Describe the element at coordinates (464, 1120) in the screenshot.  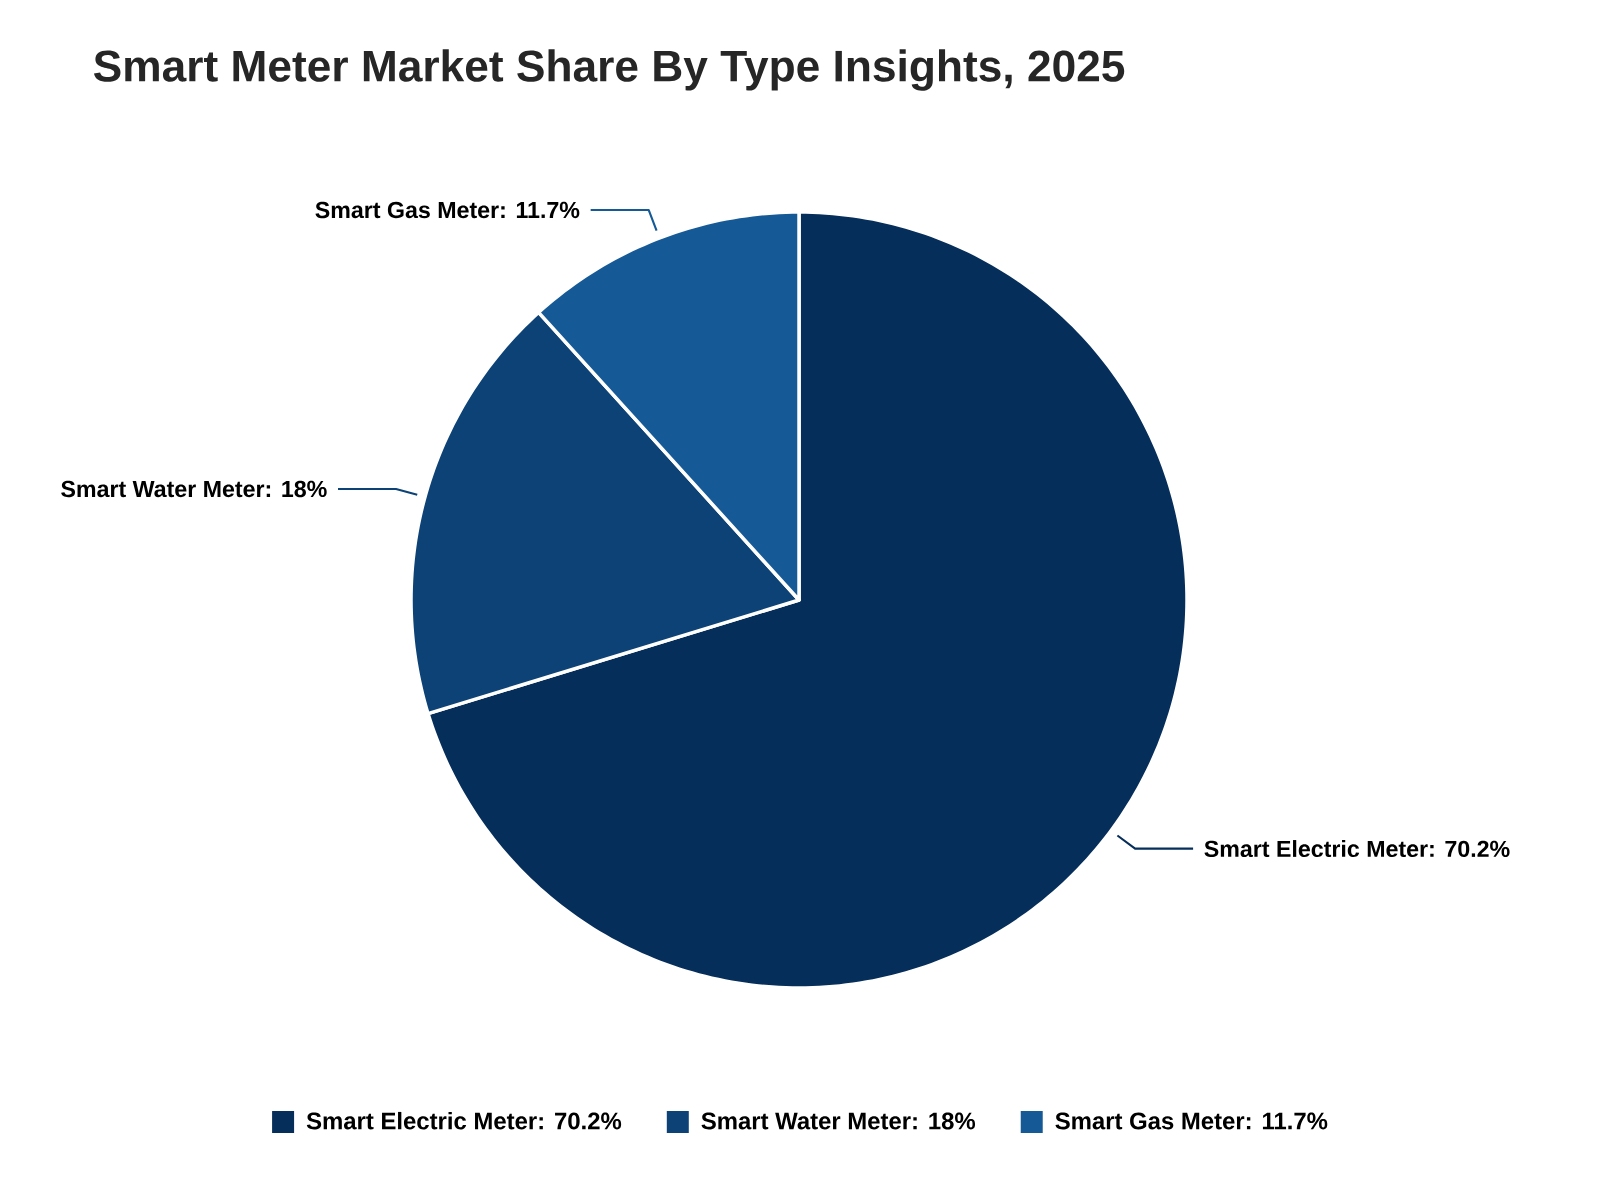
I see `legend-label: Smart Electric Meter: 70.2%` at that location.